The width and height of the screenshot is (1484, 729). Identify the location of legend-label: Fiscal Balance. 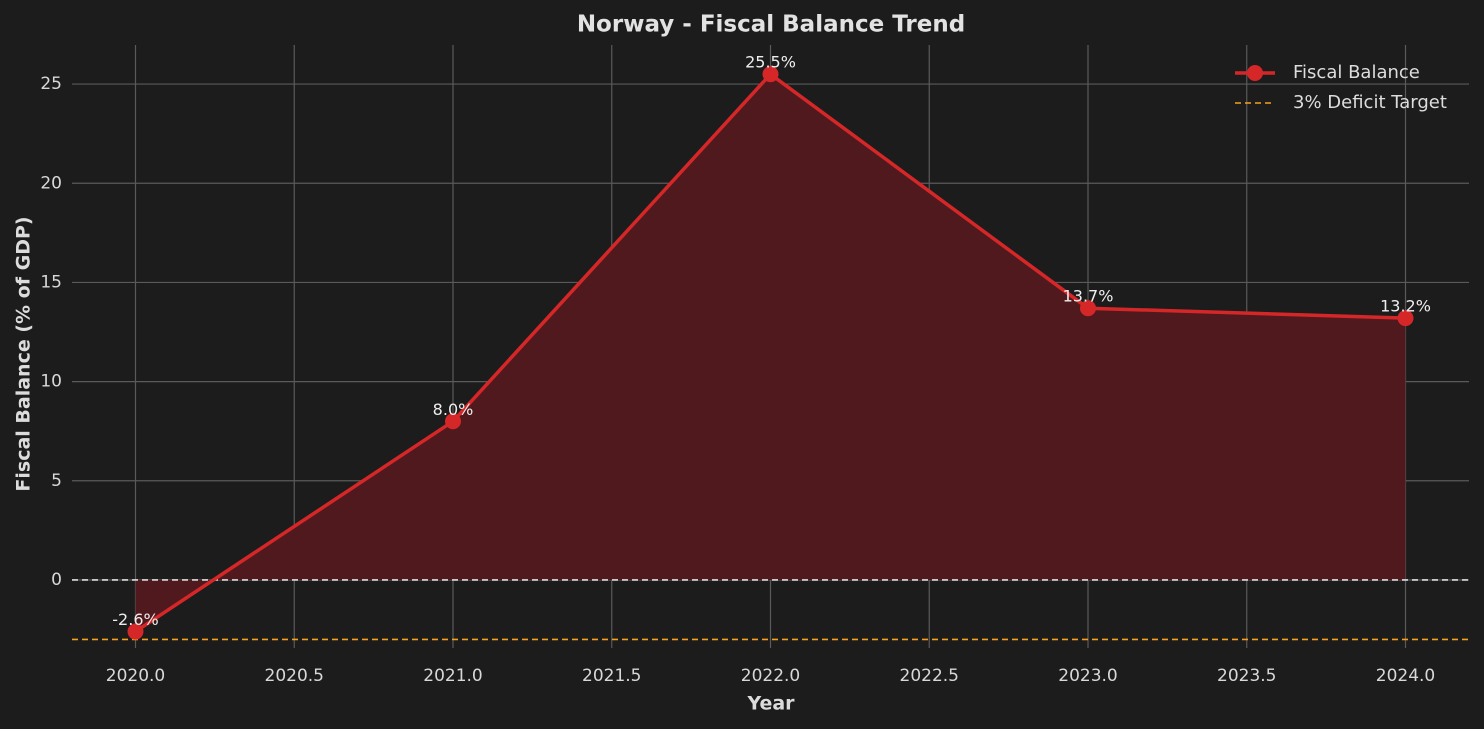
(1356, 72).